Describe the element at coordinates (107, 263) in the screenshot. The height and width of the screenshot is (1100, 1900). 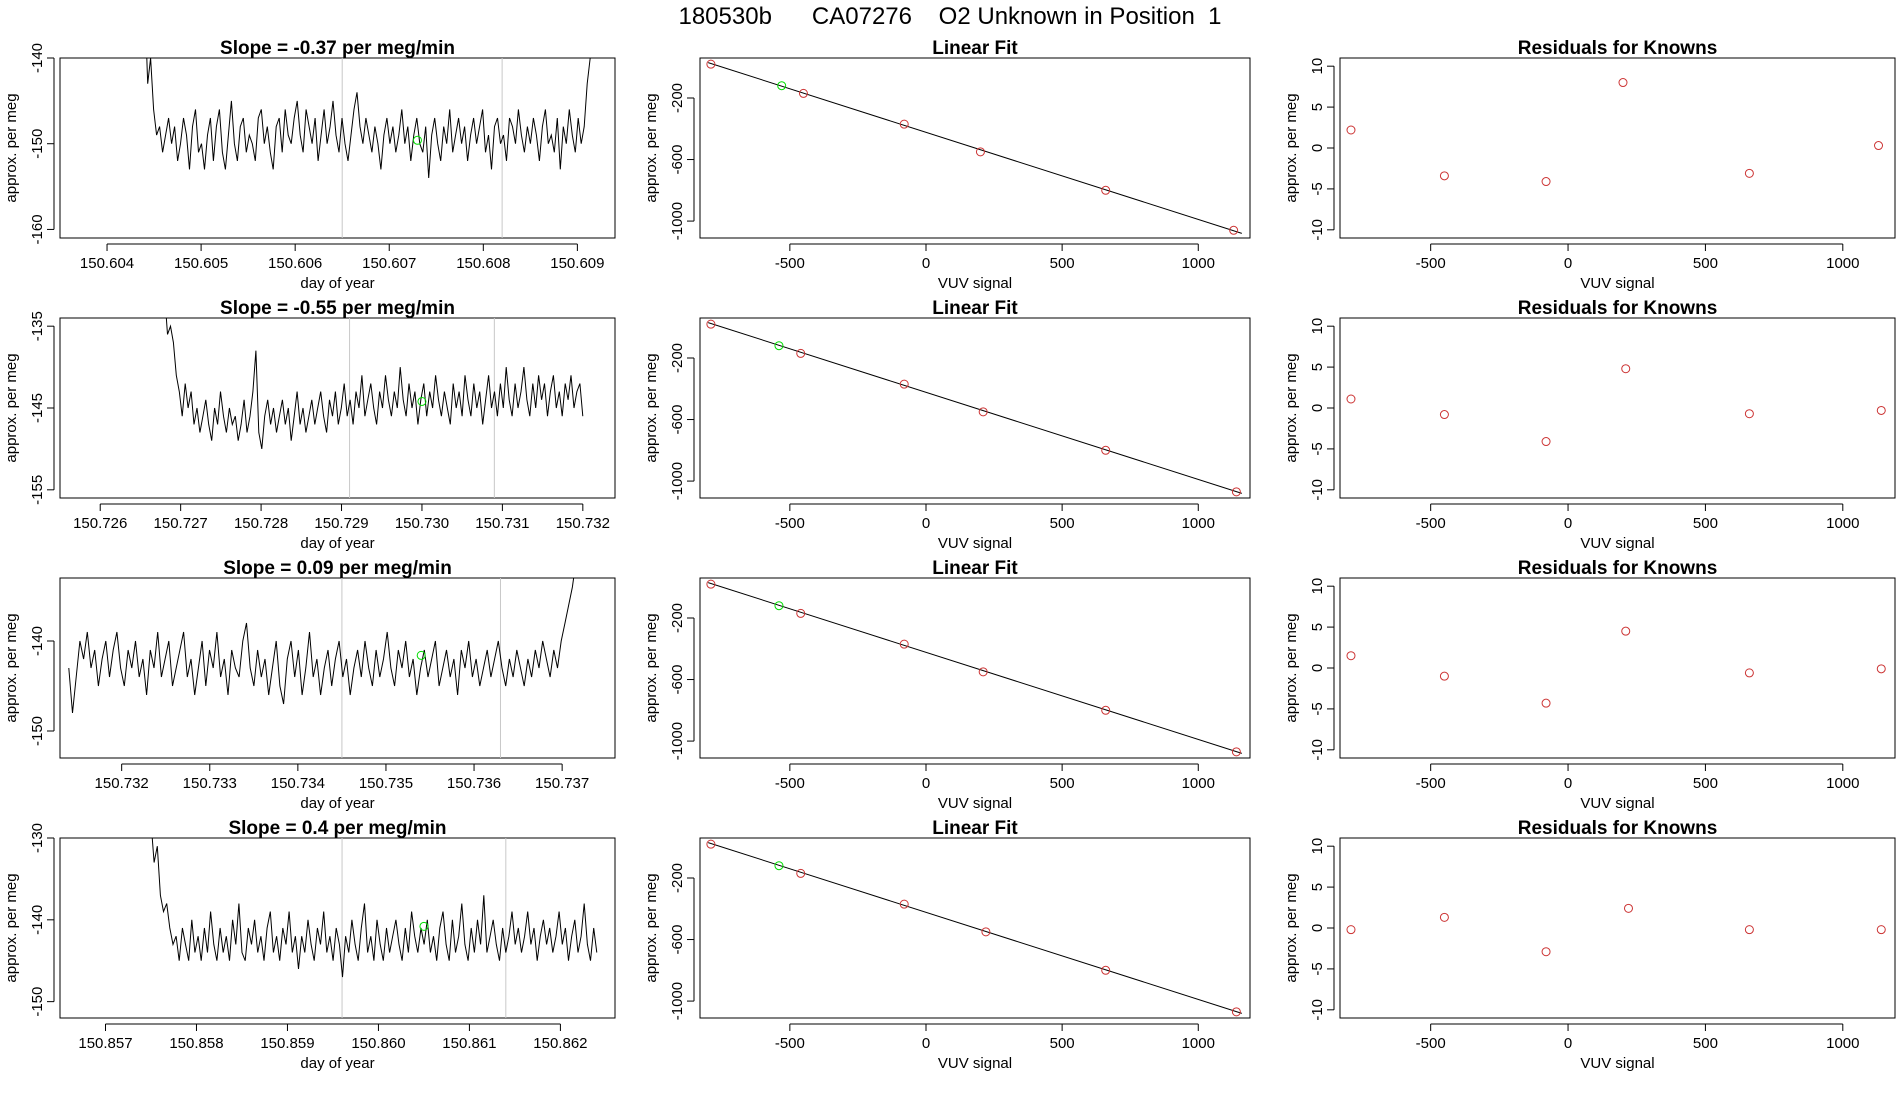
I see `x-tick-label: 150.604` at that location.